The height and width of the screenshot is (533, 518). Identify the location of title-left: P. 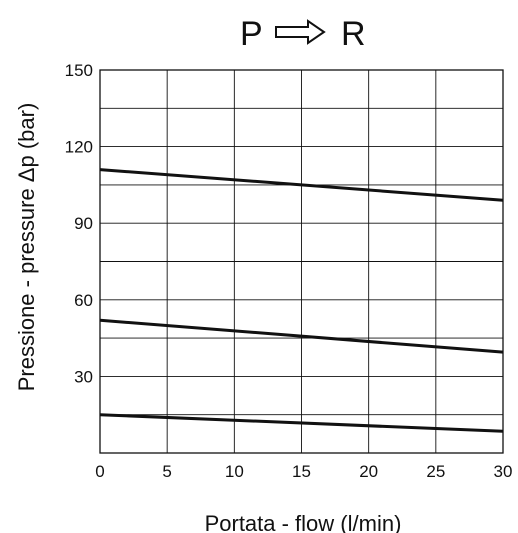
(251, 34).